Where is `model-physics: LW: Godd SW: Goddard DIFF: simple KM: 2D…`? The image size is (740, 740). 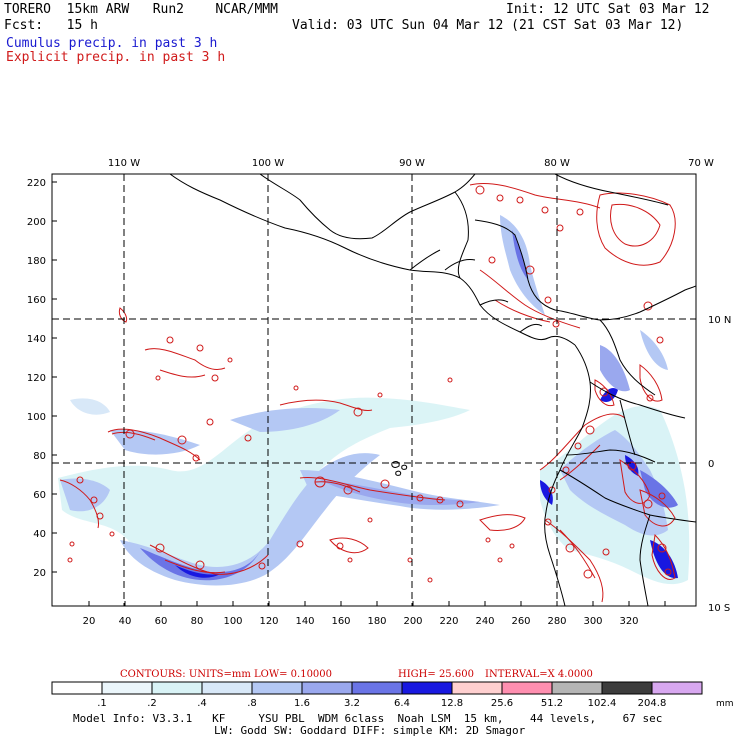
model-physics: LW: Godd SW: Goddard DIFF: simple KM: 2D… is located at coordinates (370, 730).